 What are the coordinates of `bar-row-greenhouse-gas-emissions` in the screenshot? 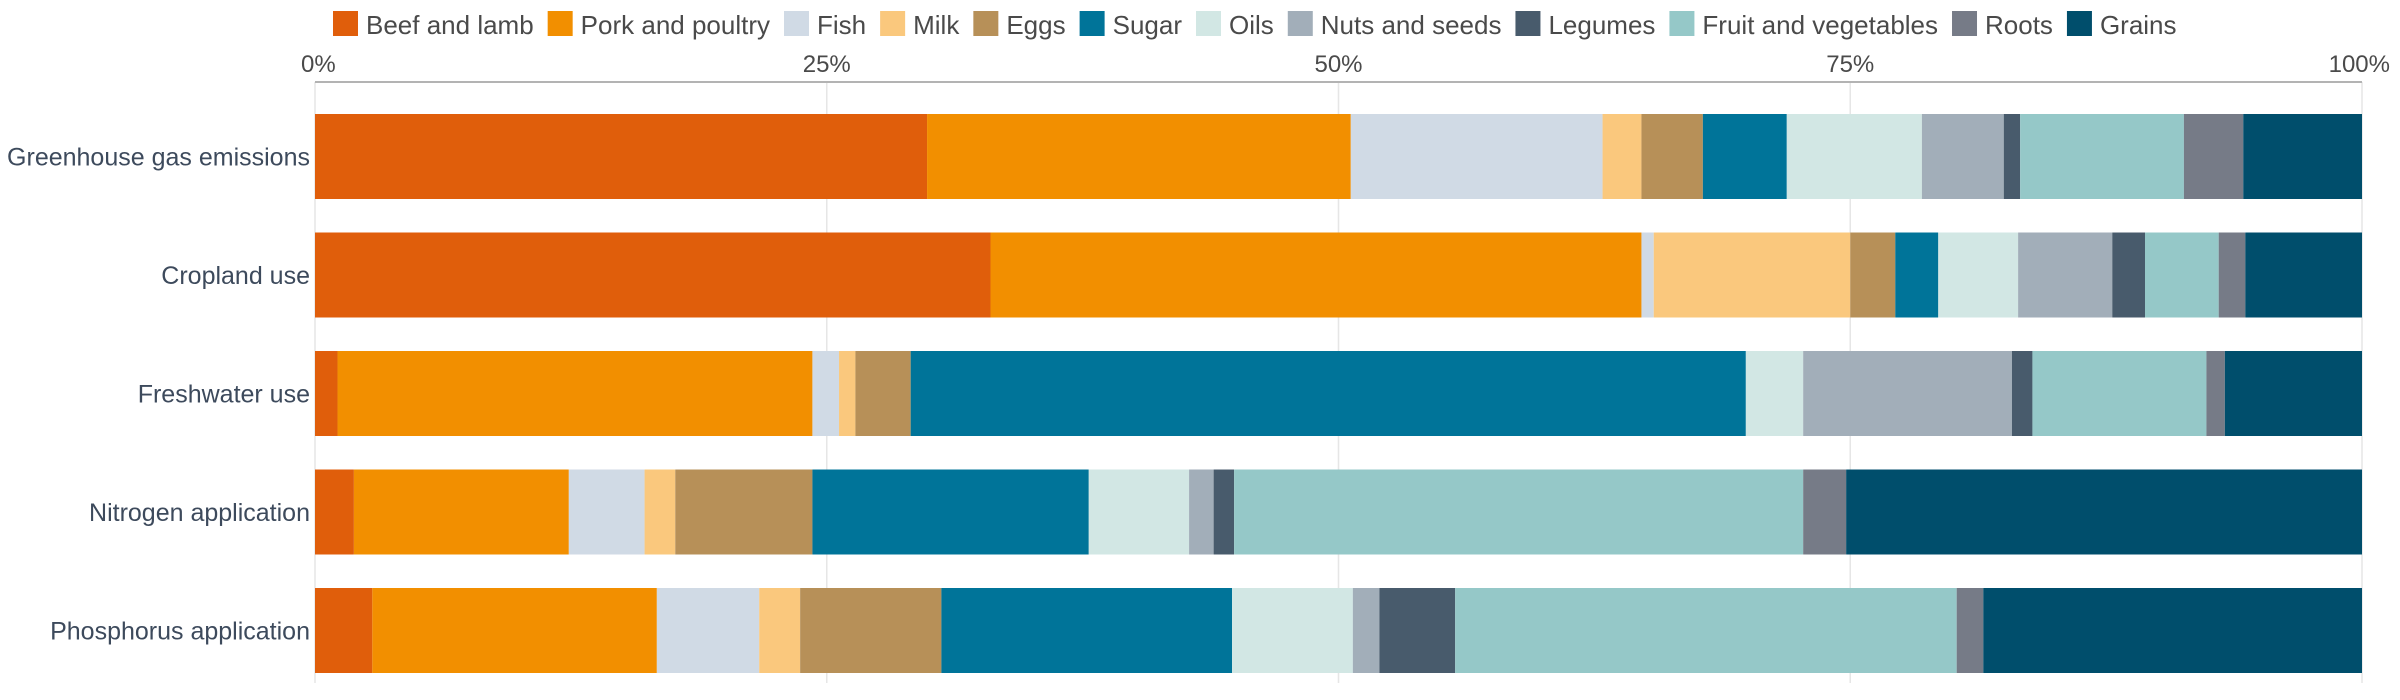 It's located at (1338, 156).